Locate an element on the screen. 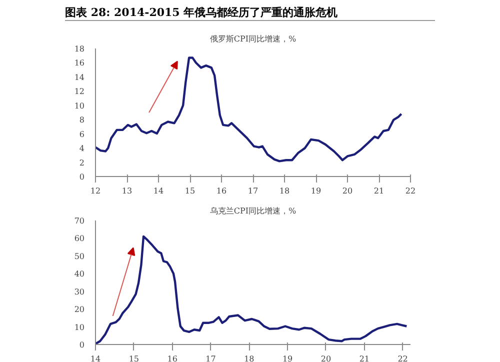 The height and width of the screenshot is (362, 500). y-tick-label: 18 is located at coordinates (79, 49).